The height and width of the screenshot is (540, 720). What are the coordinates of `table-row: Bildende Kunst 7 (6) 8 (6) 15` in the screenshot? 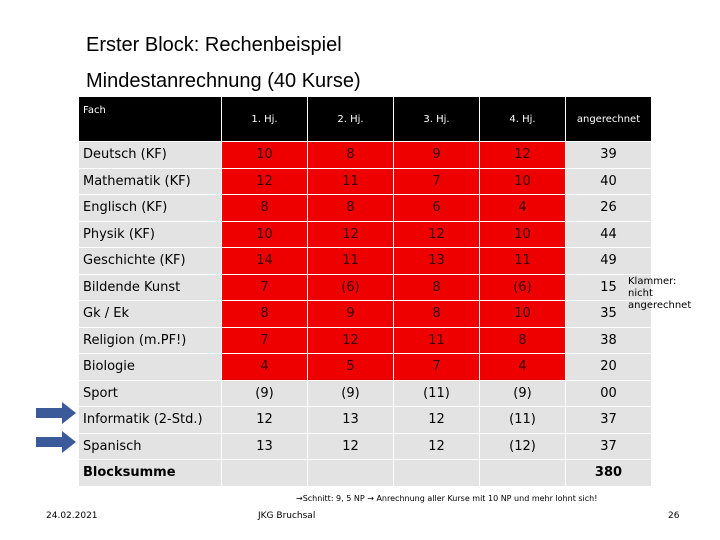 It's located at (365, 287).